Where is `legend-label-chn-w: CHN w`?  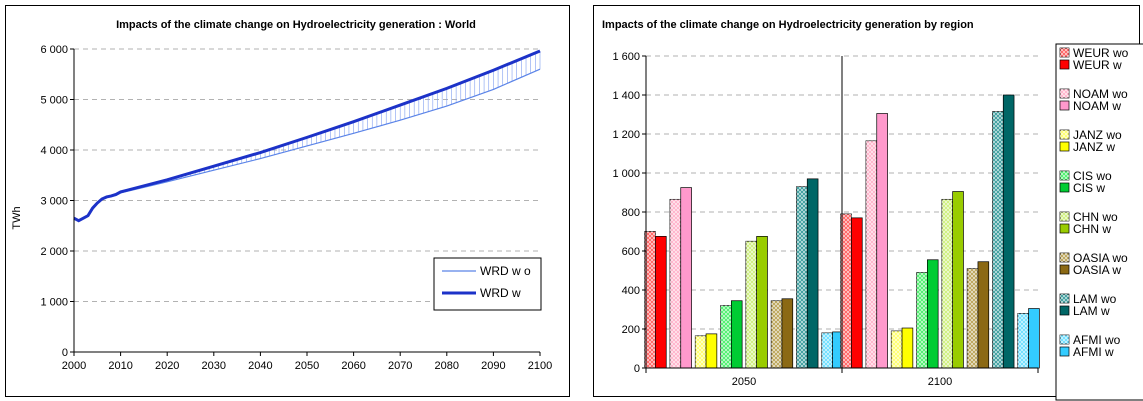
legend-label-chn-w: CHN w is located at coordinates (1092, 229).